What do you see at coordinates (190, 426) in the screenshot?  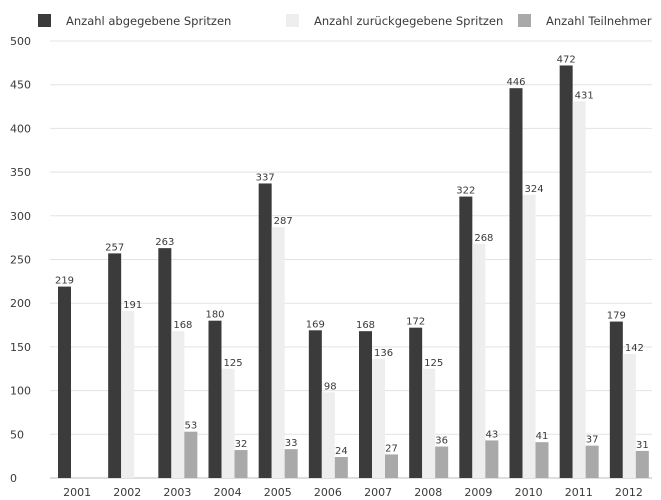 I see `data-label: 53` at bounding box center [190, 426].